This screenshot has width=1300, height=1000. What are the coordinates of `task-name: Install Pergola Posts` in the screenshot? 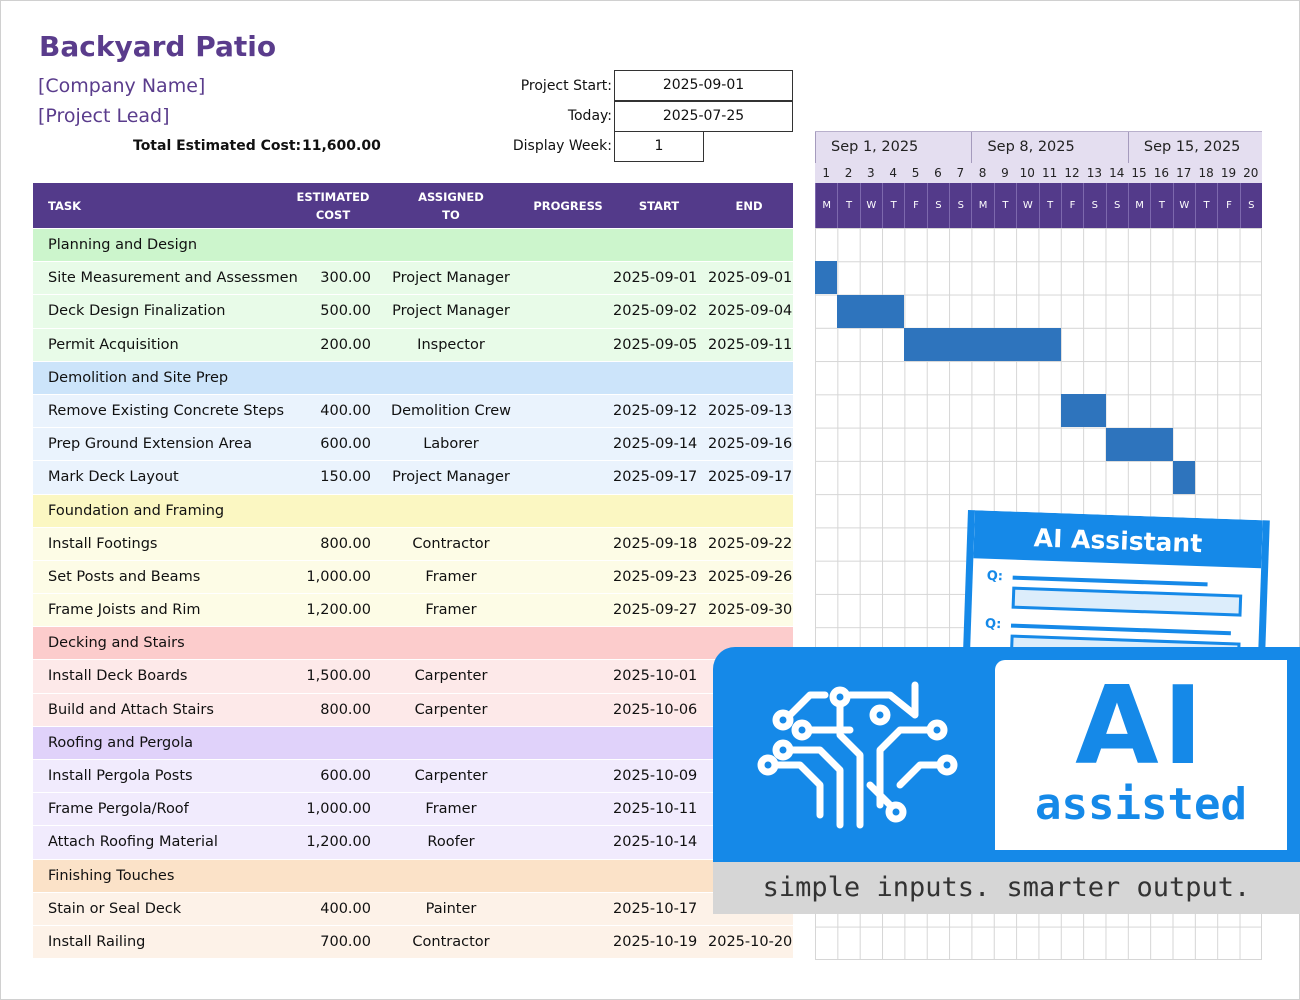 It's located at (120, 776).